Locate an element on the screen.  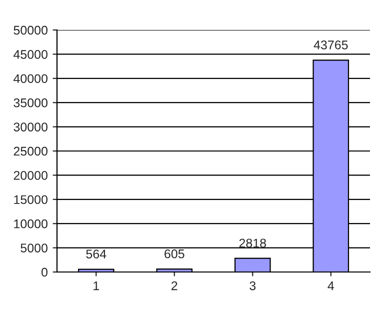
y-tick-label: 45000 is located at coordinates (31, 54).